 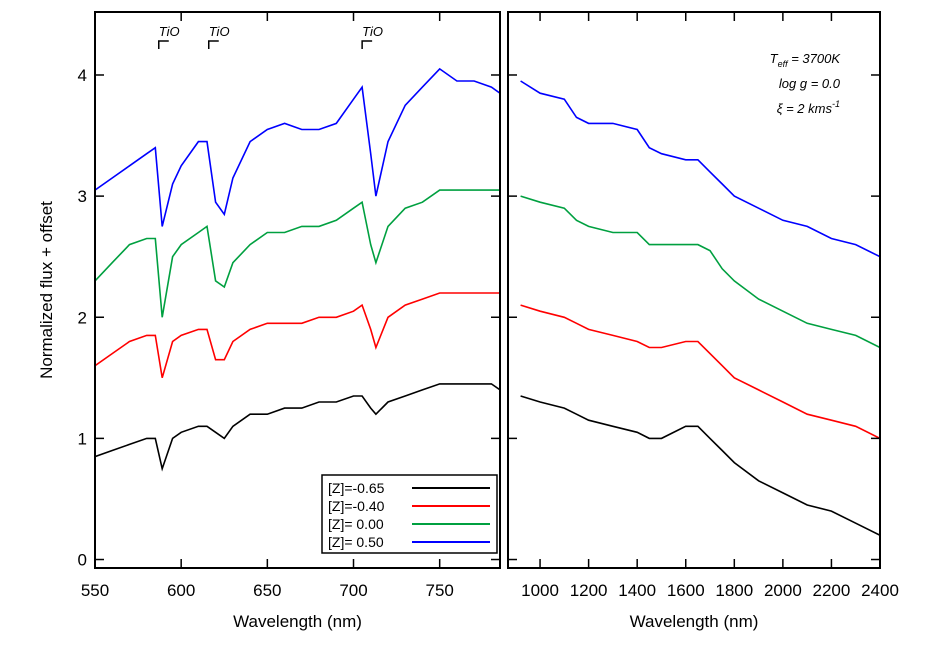 What do you see at coordinates (686, 590) in the screenshot?
I see `x-tick-label: 1600` at bounding box center [686, 590].